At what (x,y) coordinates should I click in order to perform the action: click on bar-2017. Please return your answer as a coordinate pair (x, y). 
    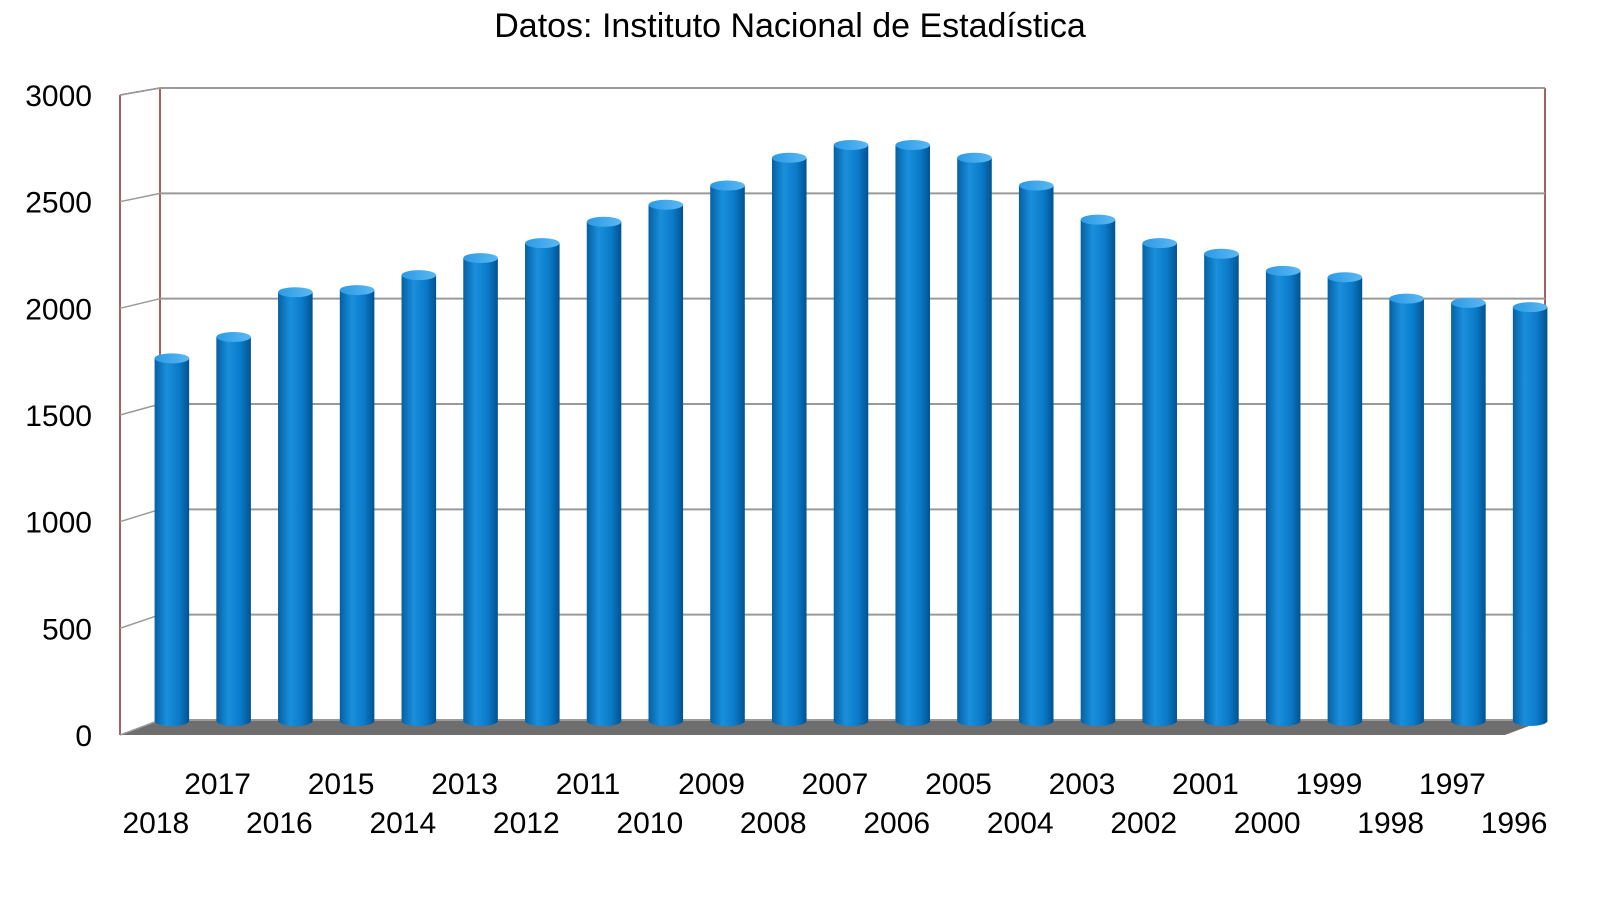
    Looking at the image, I should click on (233, 529).